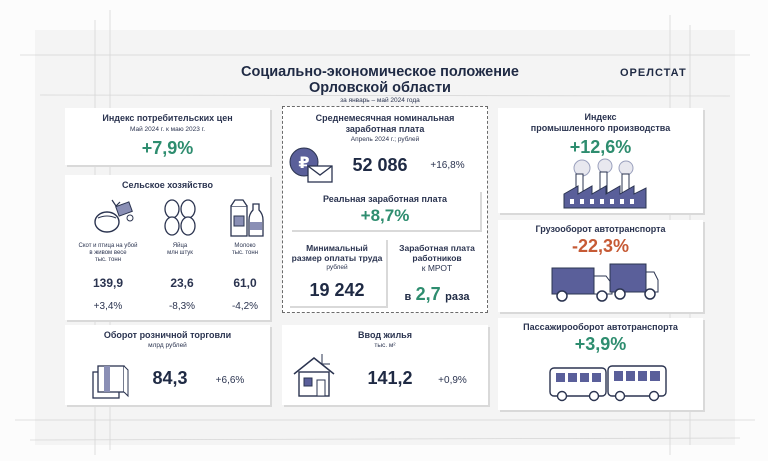 This screenshot has width=768, height=461. What do you see at coordinates (380, 88) in the screenshot?
I see `title-line2: Орловской области` at bounding box center [380, 88].